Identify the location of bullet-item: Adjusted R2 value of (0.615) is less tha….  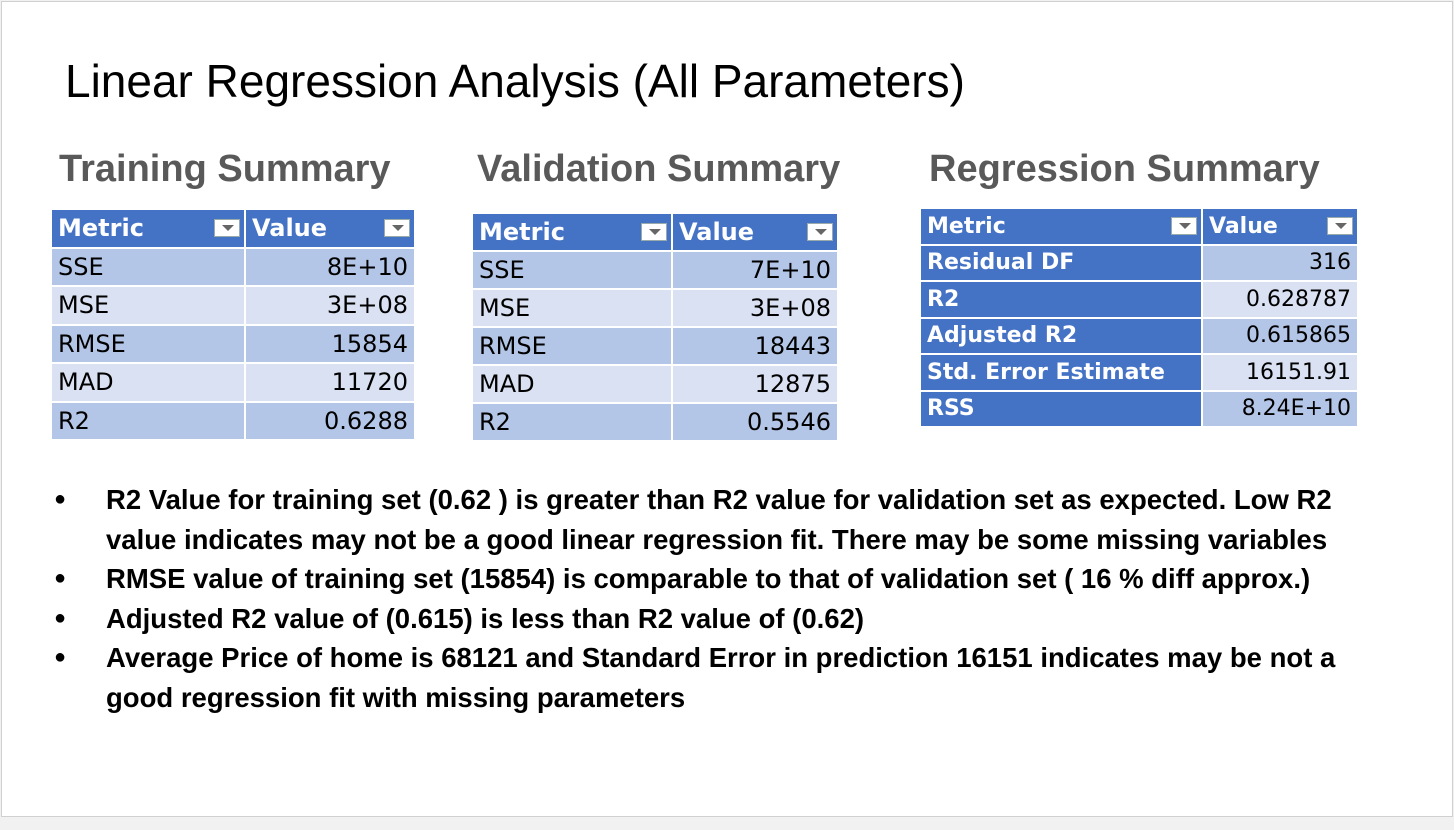
(705, 619).